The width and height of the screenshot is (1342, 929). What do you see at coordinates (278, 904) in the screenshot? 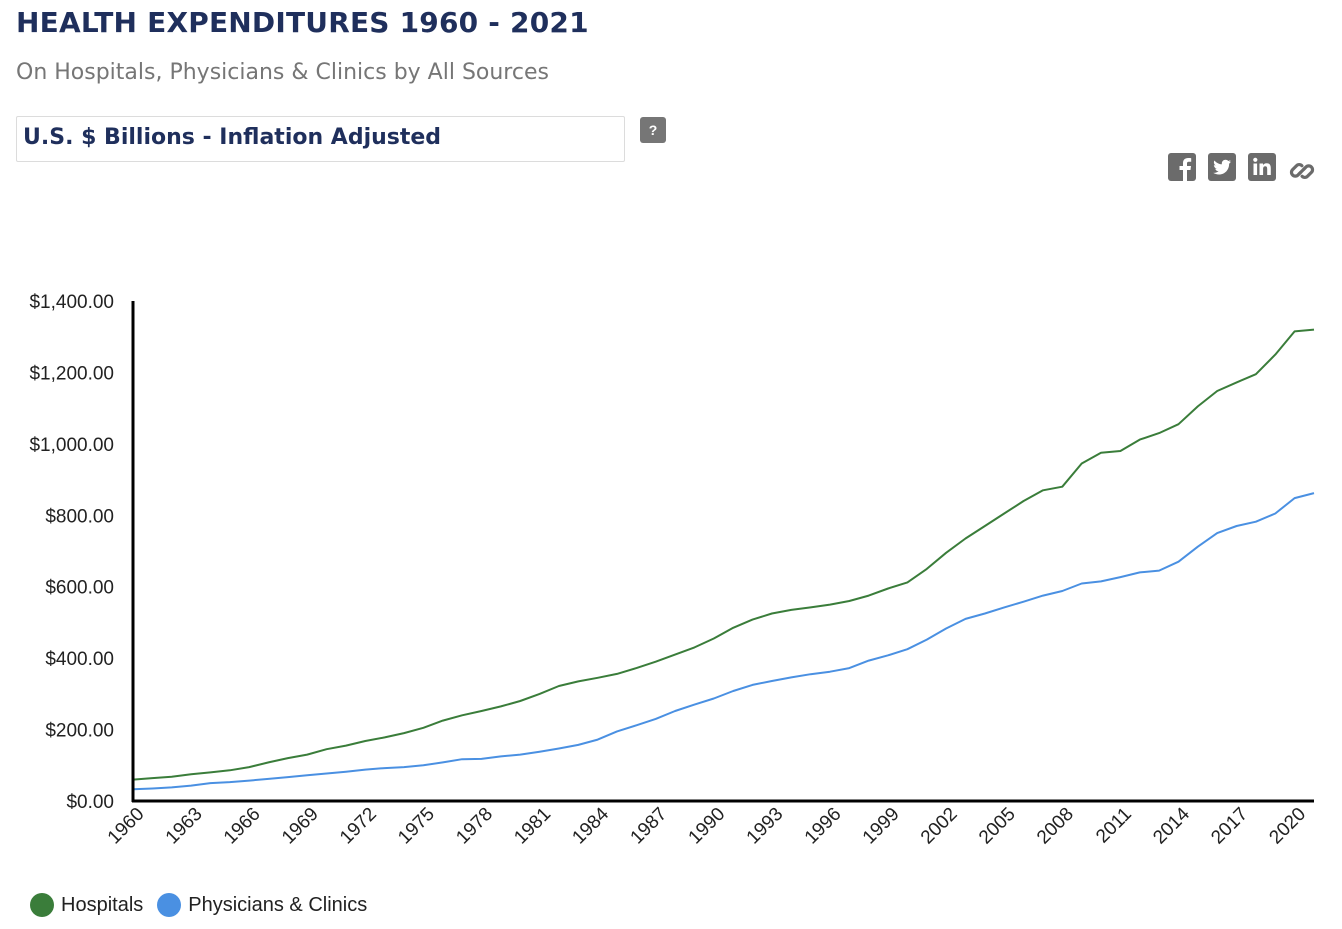
I see `legend-label-physicians-clinics: Physicians & Clinics` at bounding box center [278, 904].